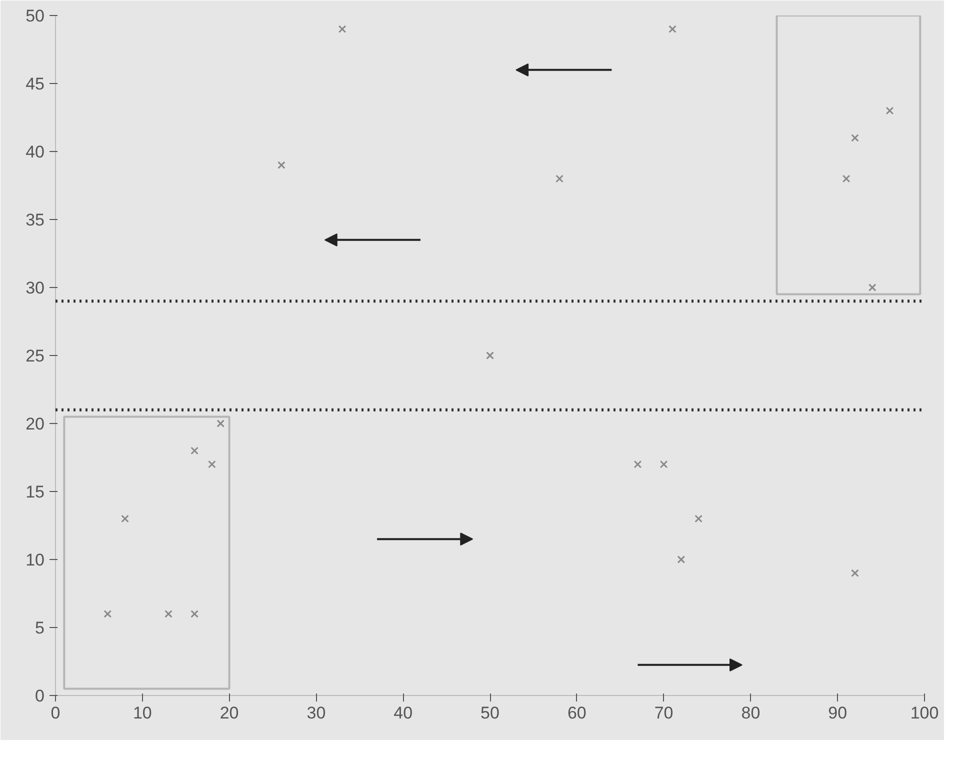 The height and width of the screenshot is (760, 964). What do you see at coordinates (55, 713) in the screenshot?
I see `x-tick-label: 0` at bounding box center [55, 713].